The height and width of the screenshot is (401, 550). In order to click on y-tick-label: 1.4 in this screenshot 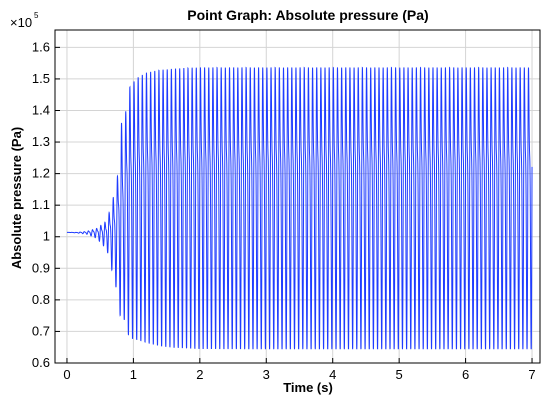, I will do `click(41, 109)`.